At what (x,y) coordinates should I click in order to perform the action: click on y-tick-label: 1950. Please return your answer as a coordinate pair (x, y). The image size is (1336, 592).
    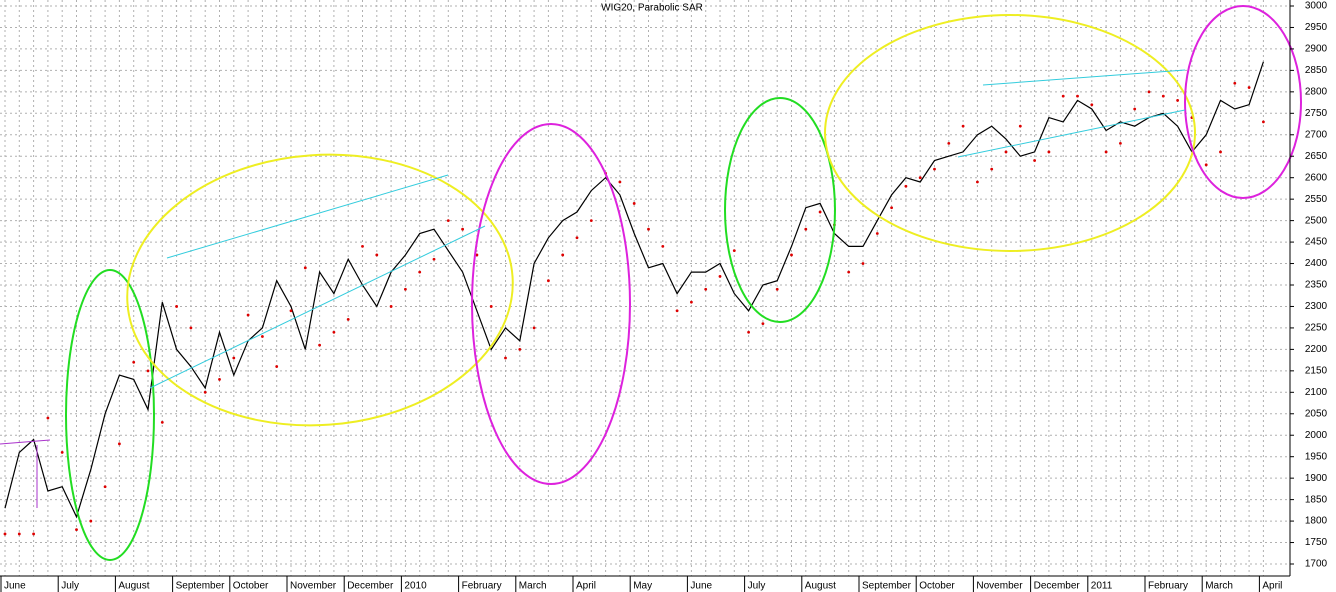
    Looking at the image, I should click on (1316, 456).